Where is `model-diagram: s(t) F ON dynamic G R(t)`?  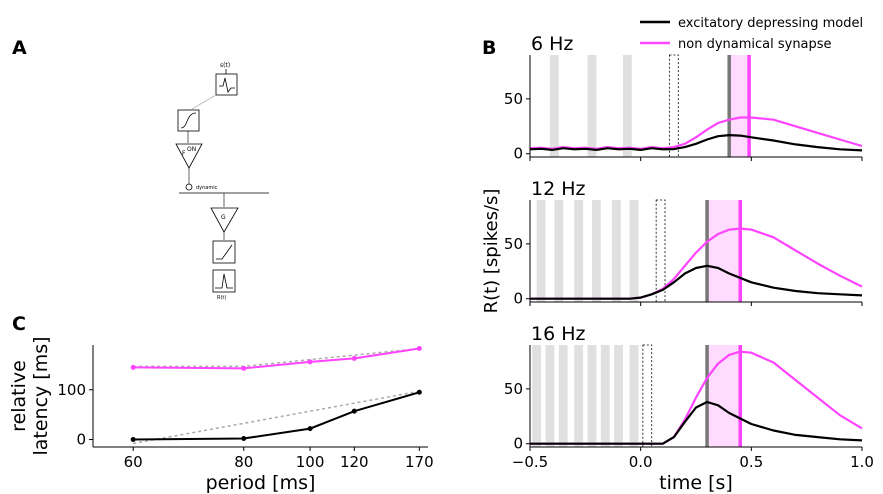
model-diagram: s(t) F ON dynamic G R(t) is located at coordinates (222, 181).